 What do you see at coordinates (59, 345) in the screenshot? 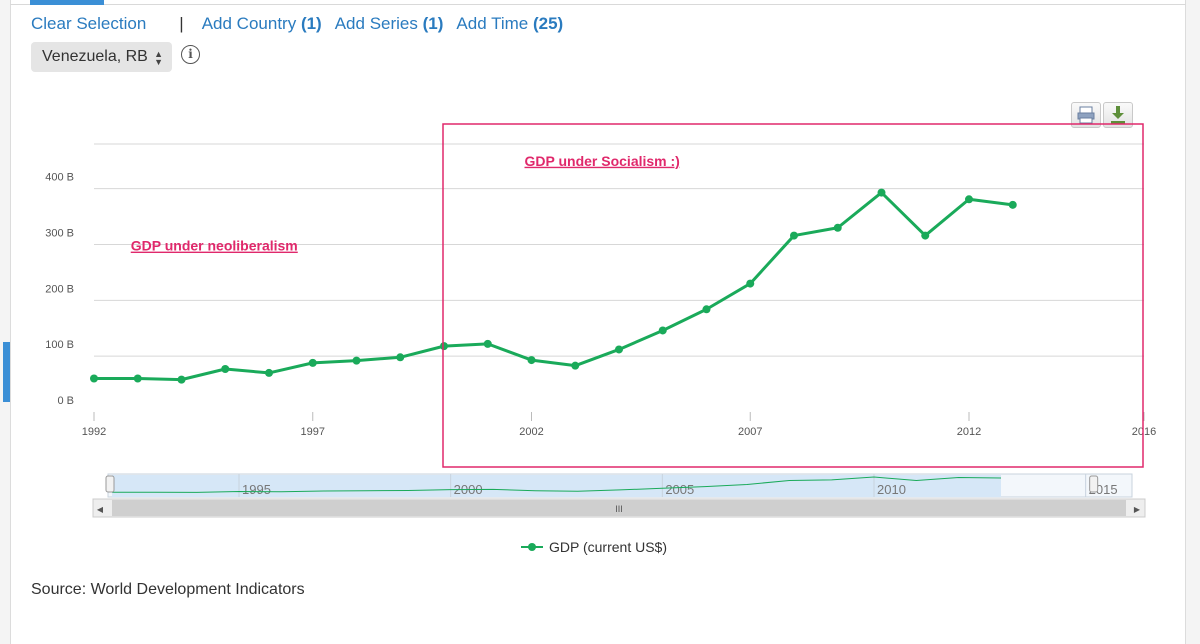
I see `y-tick-label: 100 B` at bounding box center [59, 345].